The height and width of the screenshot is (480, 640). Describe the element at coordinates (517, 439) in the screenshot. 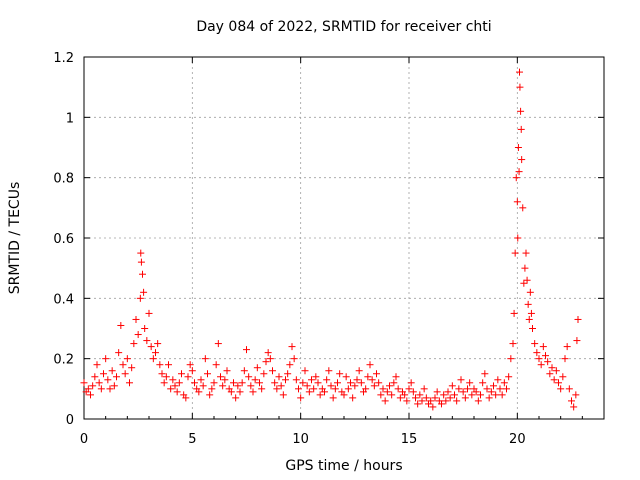

I see `x-tick-label: 20` at that location.